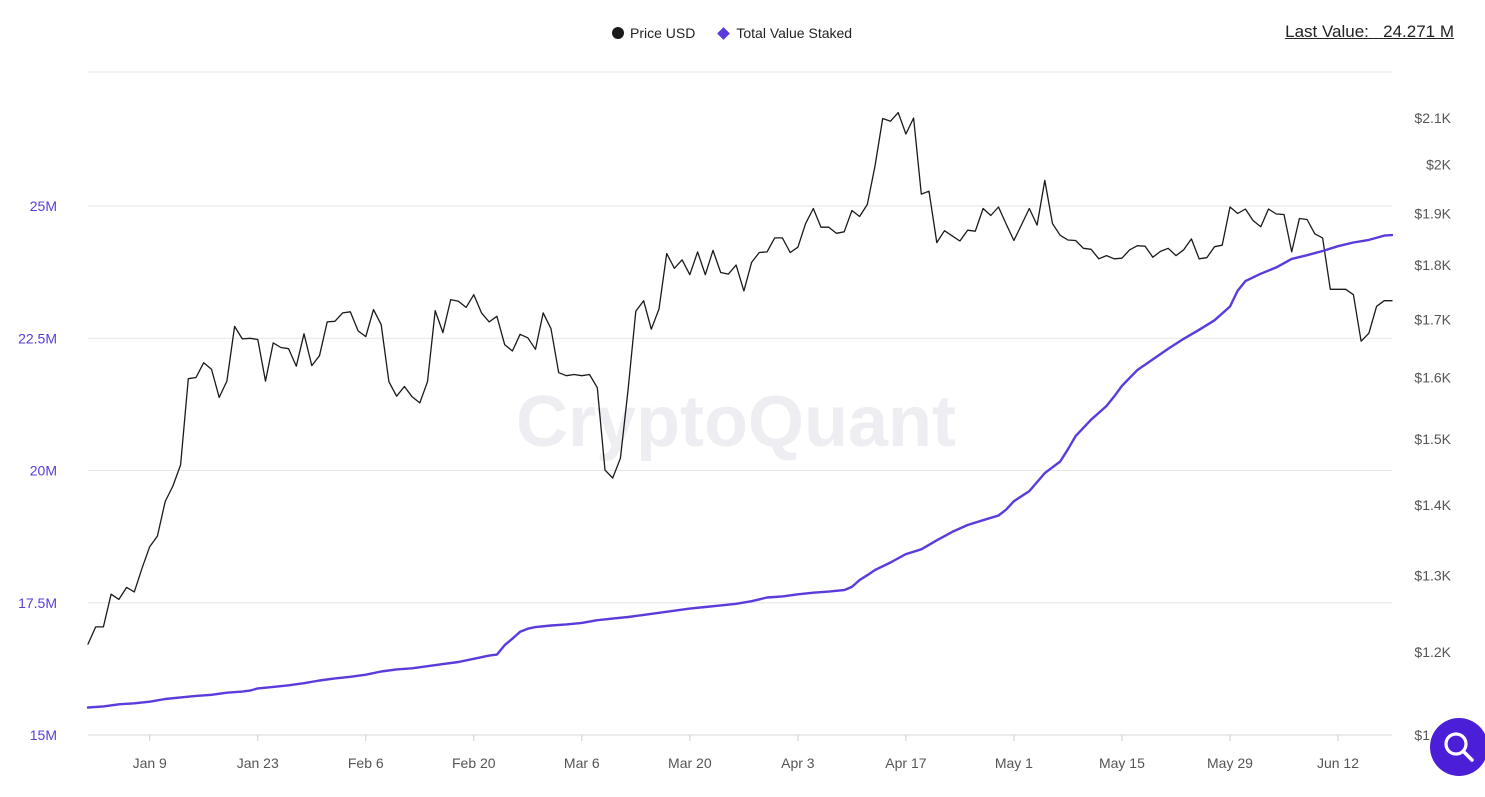  Describe the element at coordinates (724, 33) in the screenshot. I see `legend-diamond-marker-icon` at that location.